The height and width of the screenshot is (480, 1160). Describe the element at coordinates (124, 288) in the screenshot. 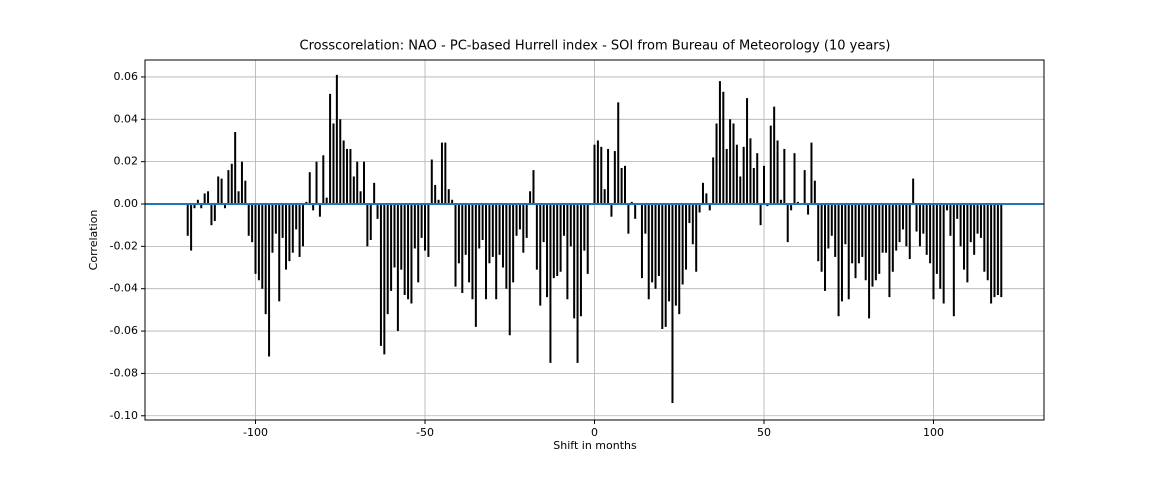

I see `y-tick-label: -0.04` at that location.